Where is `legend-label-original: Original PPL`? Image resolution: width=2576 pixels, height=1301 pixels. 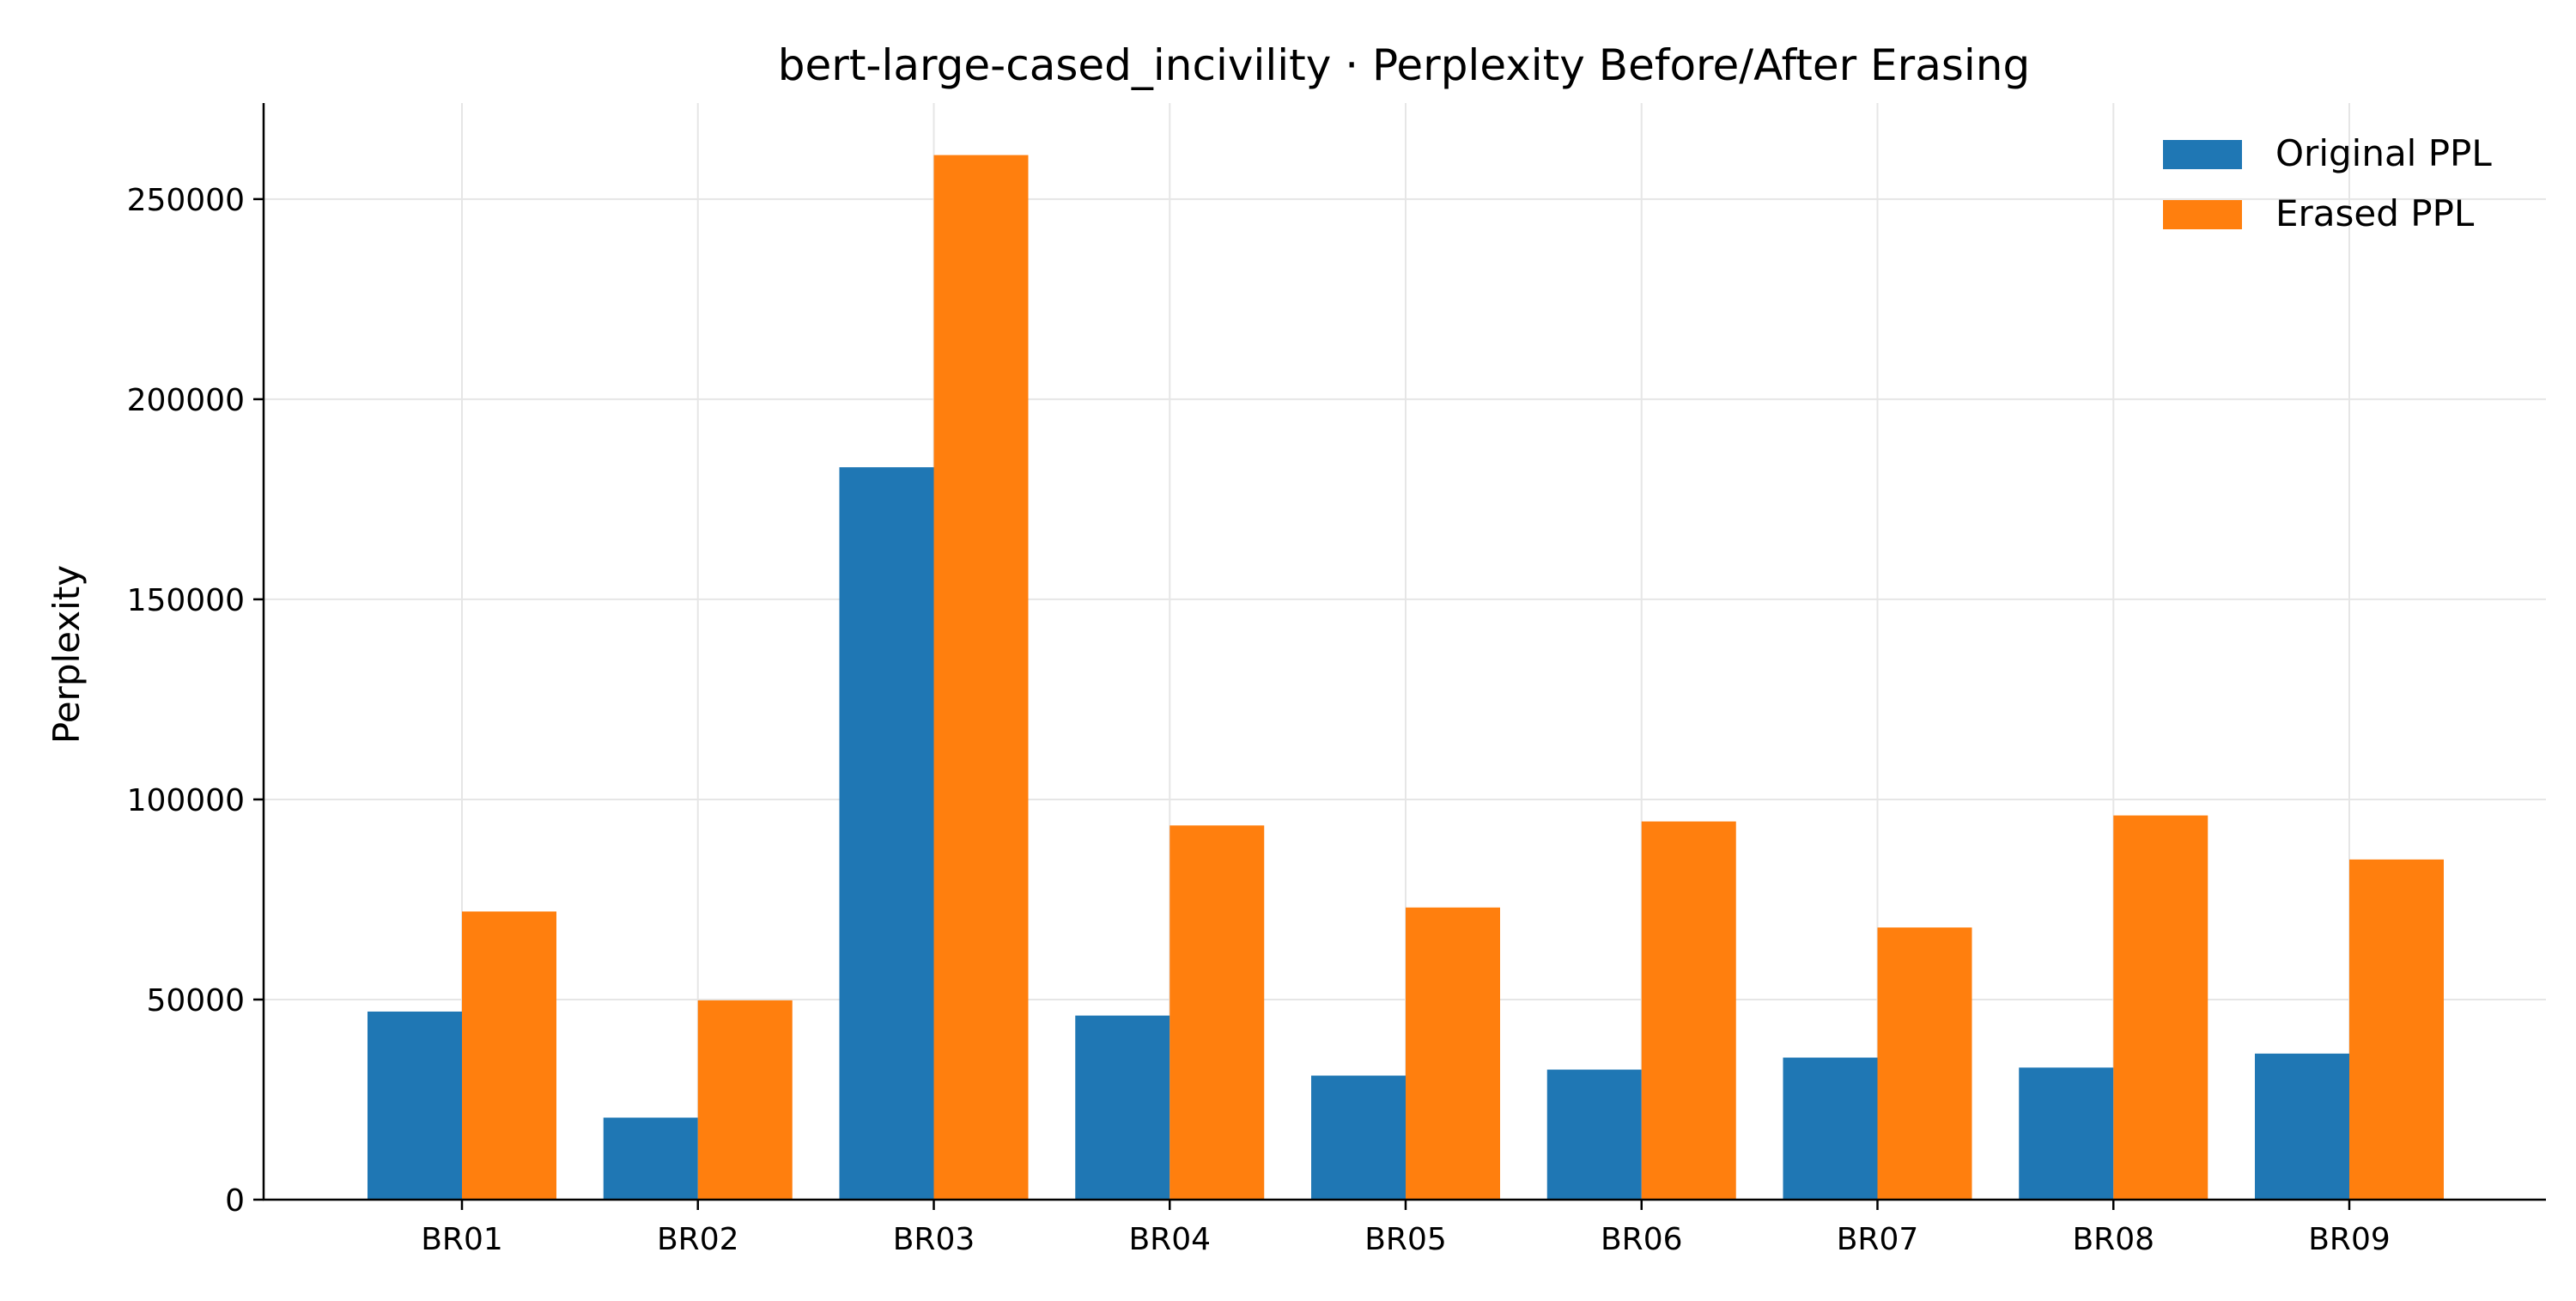 legend-label-original: Original PPL is located at coordinates (2383, 153).